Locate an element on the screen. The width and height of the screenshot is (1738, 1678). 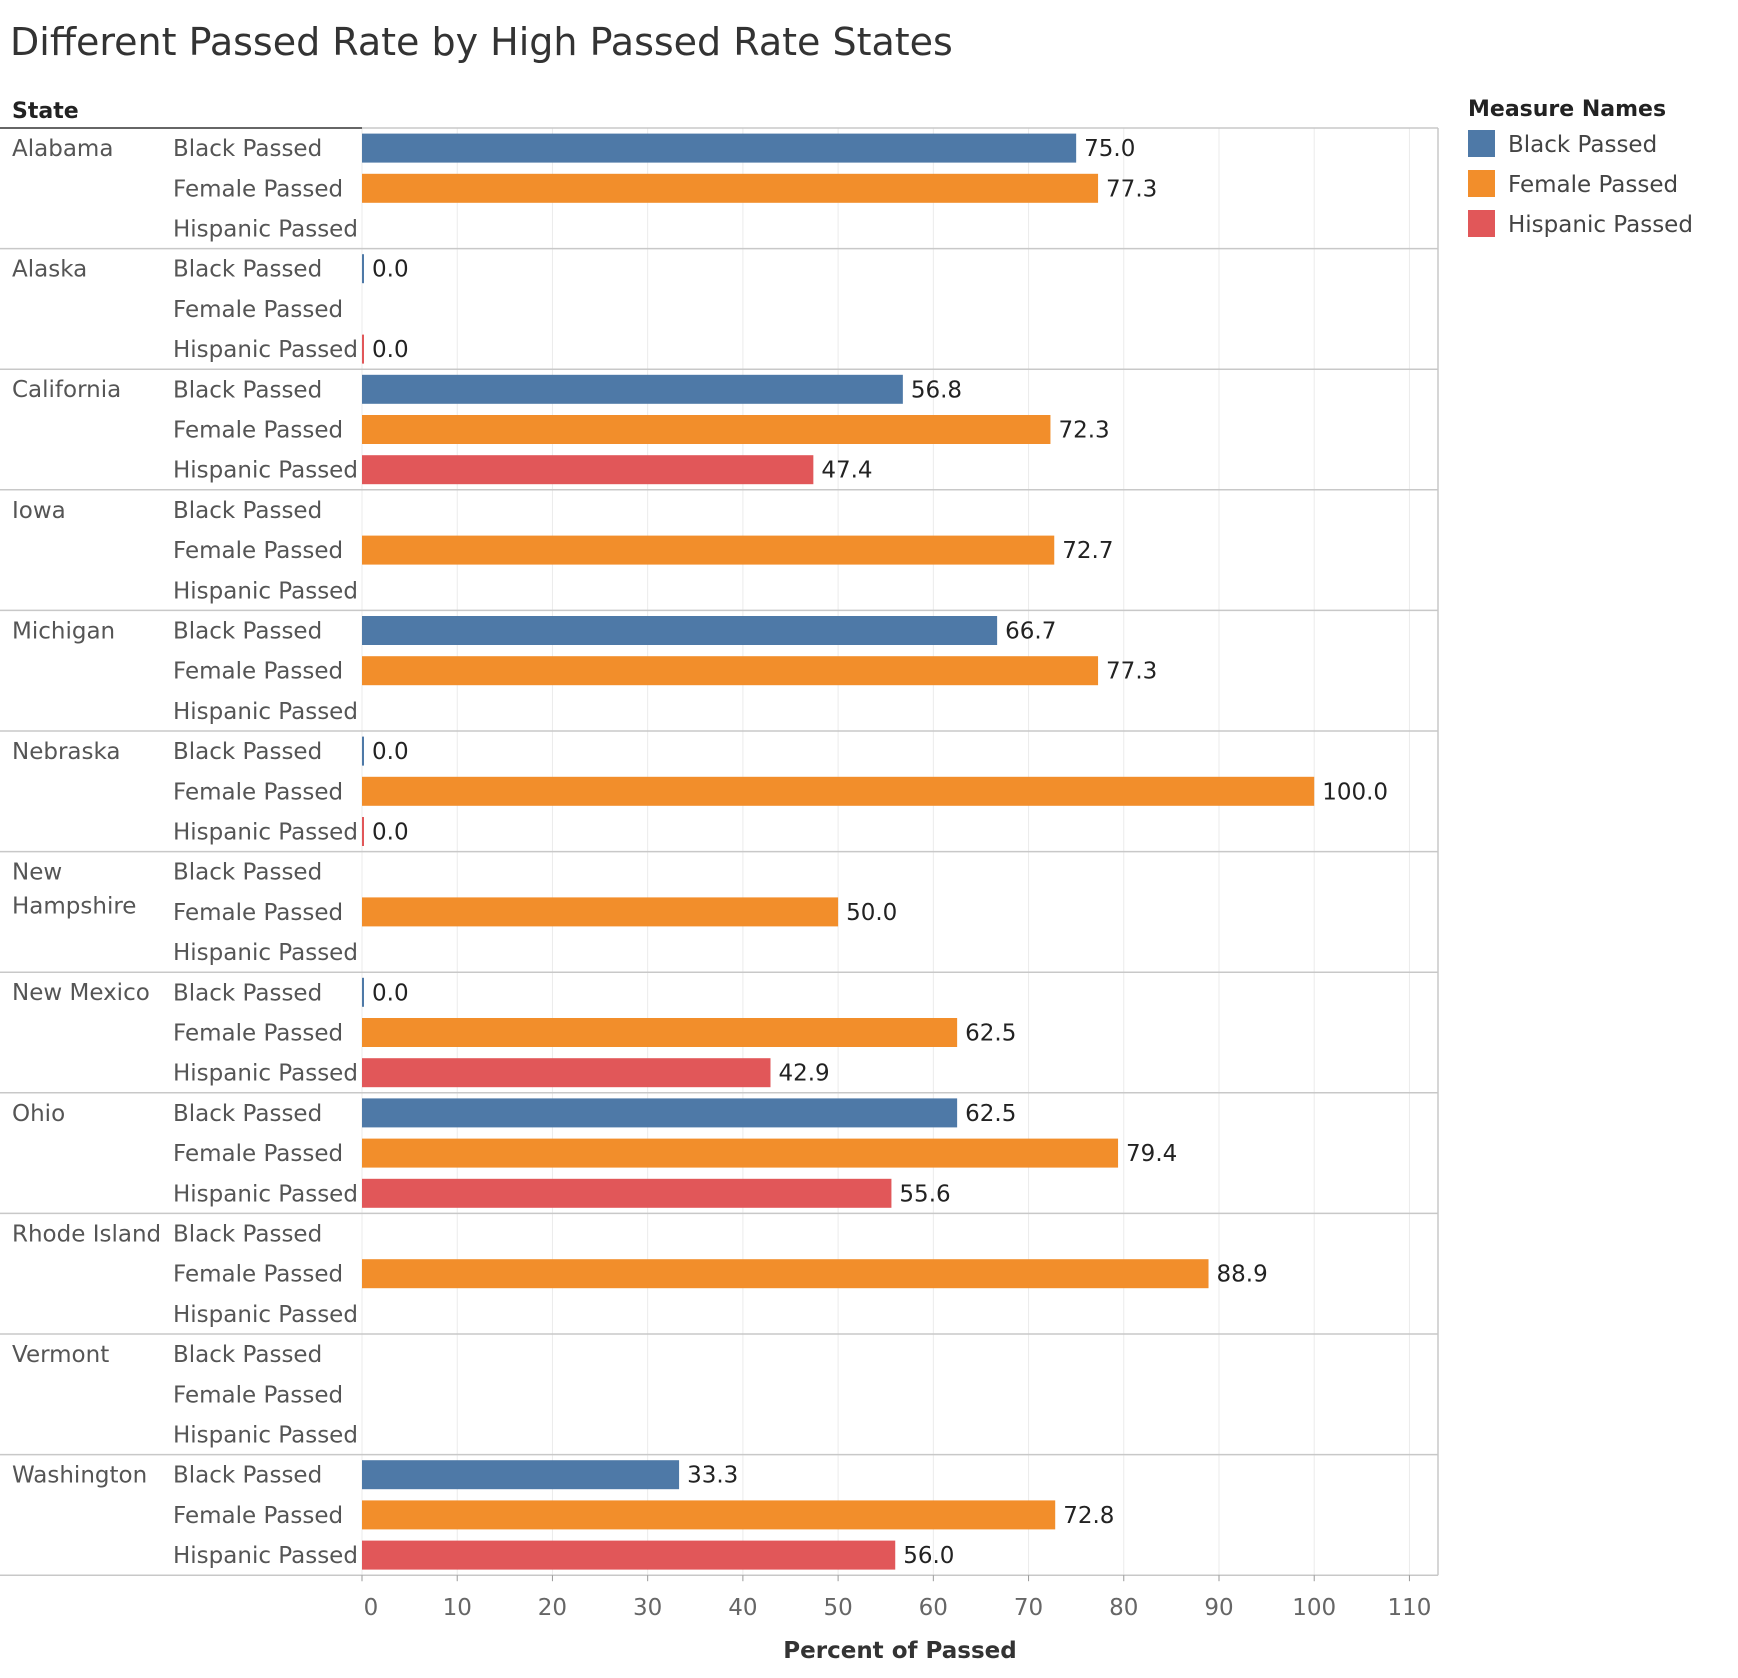
data-label: 56.8 is located at coordinates (936, 390).